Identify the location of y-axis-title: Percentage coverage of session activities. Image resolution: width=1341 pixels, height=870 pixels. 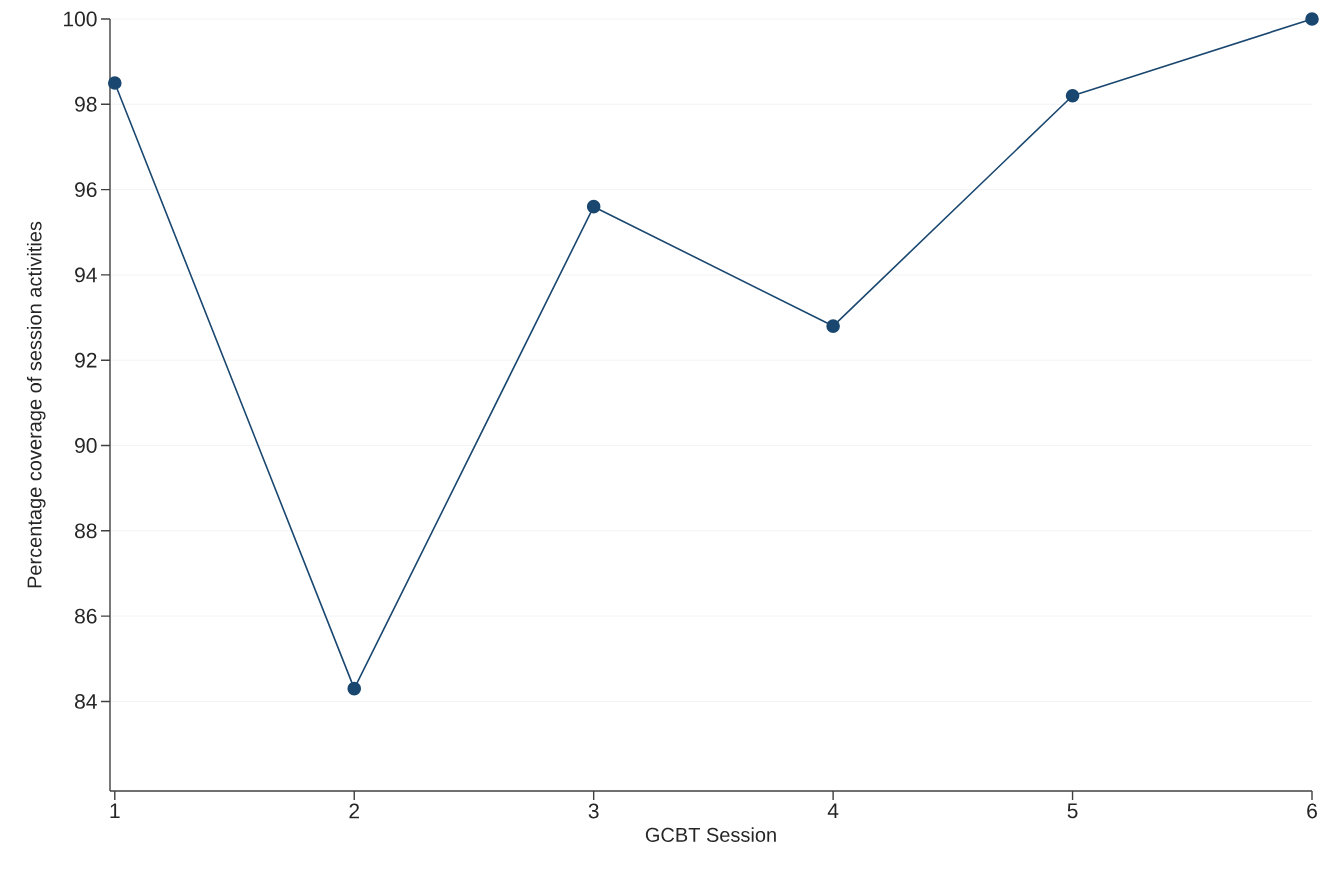
(36, 404).